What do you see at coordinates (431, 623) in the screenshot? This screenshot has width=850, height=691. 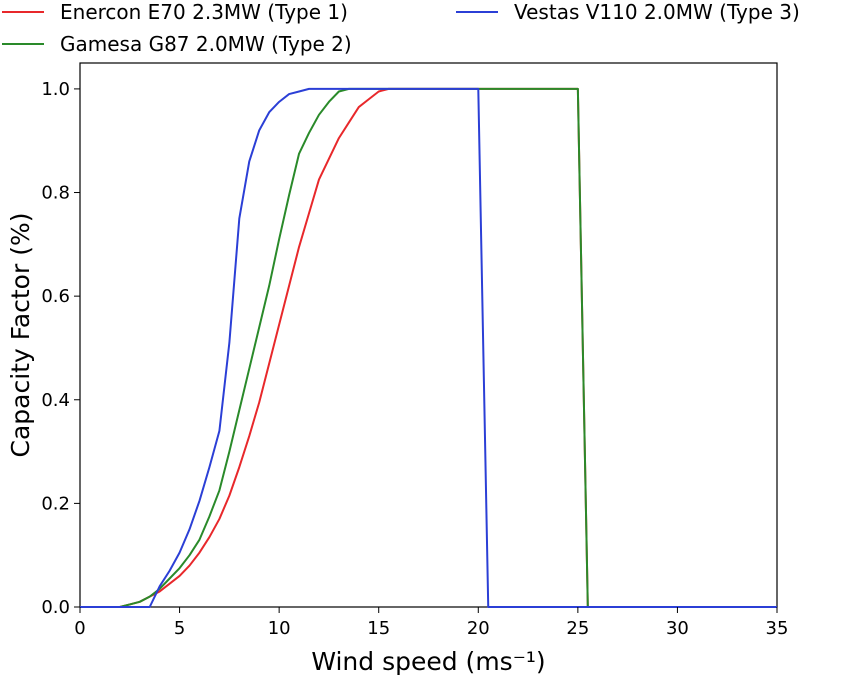 I see `x-axis: 0 5 10 15 20 25 30 35` at bounding box center [431, 623].